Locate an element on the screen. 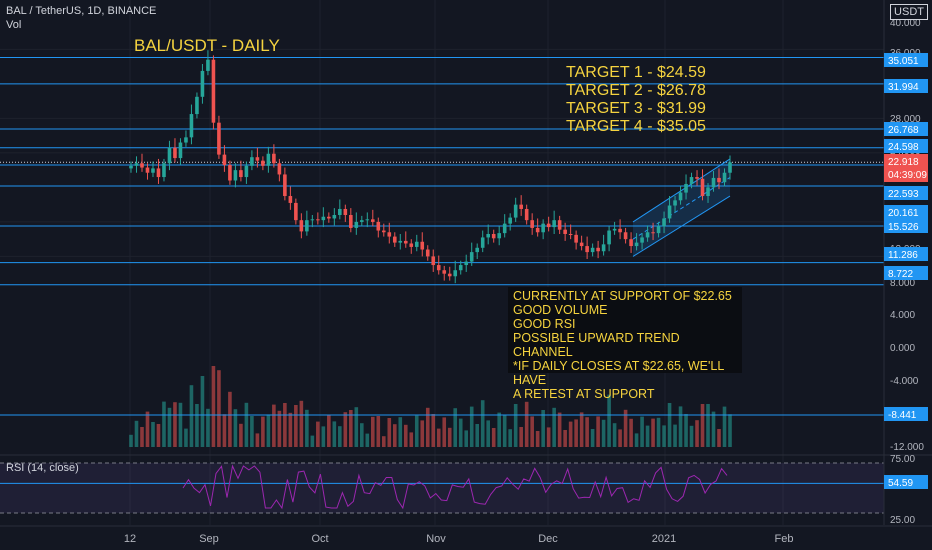  rsi-tick-label: 25.00 is located at coordinates (902, 520).